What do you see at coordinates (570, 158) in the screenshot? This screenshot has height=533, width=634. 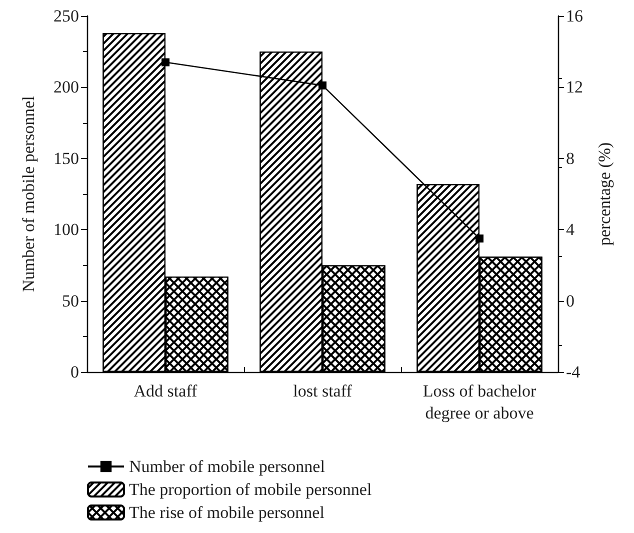 I see `y2-tick-label: 8` at bounding box center [570, 158].